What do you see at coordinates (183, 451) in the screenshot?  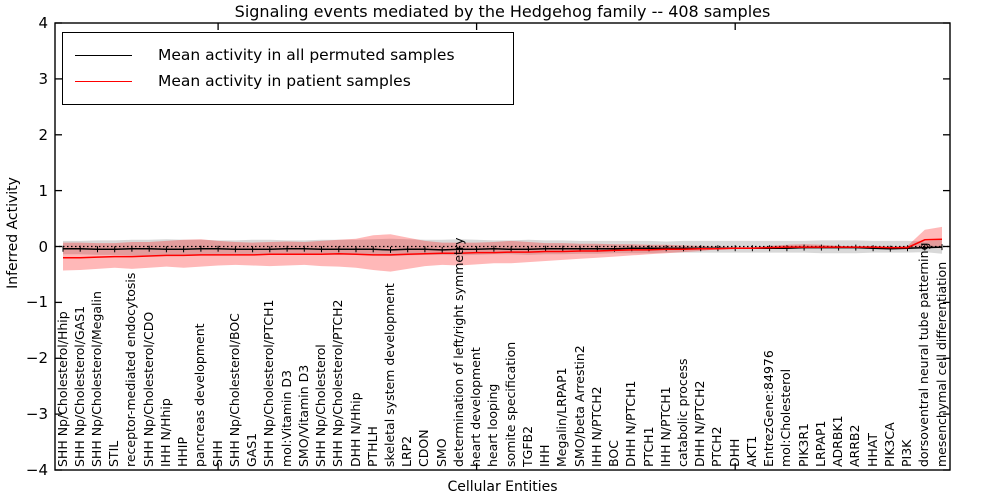 I see `x-tick-label: HHIP` at bounding box center [183, 451].